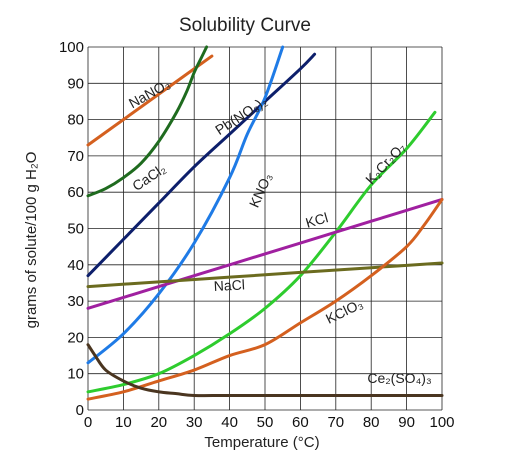 The image size is (521, 476). Describe the element at coordinates (229, 422) in the screenshot. I see `x-tick-4: 40` at that location.